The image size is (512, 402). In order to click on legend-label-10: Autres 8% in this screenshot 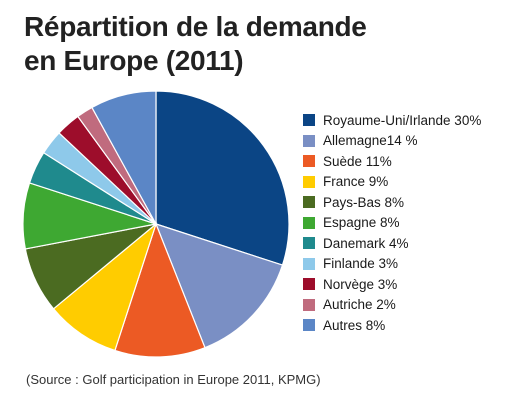, I will do `click(354, 325)`.